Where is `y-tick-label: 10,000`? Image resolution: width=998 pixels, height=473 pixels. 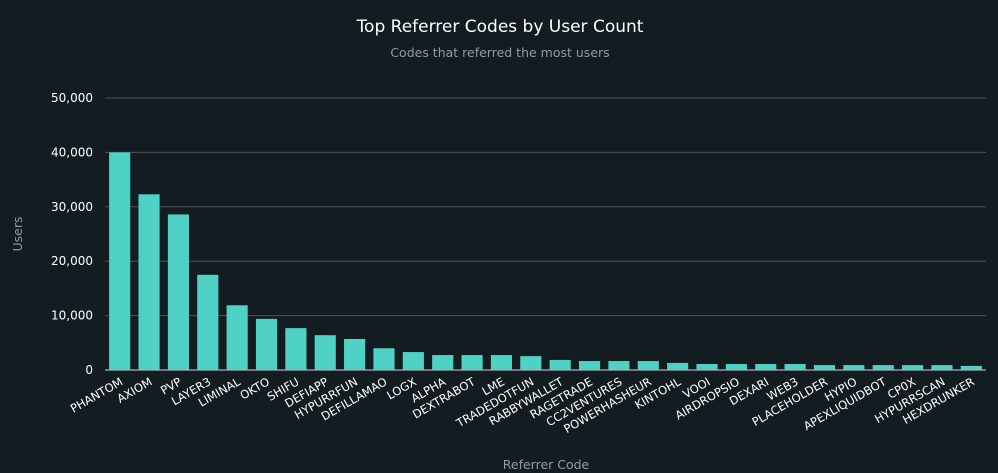
y-tick-label: 10,000 is located at coordinates (72, 316).